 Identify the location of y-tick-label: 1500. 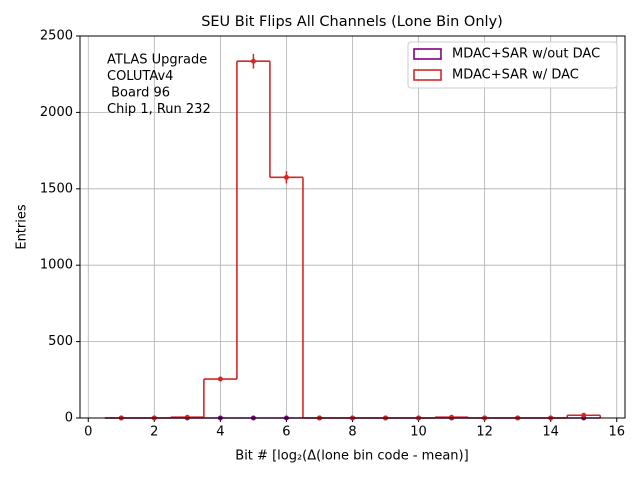
(56, 188).